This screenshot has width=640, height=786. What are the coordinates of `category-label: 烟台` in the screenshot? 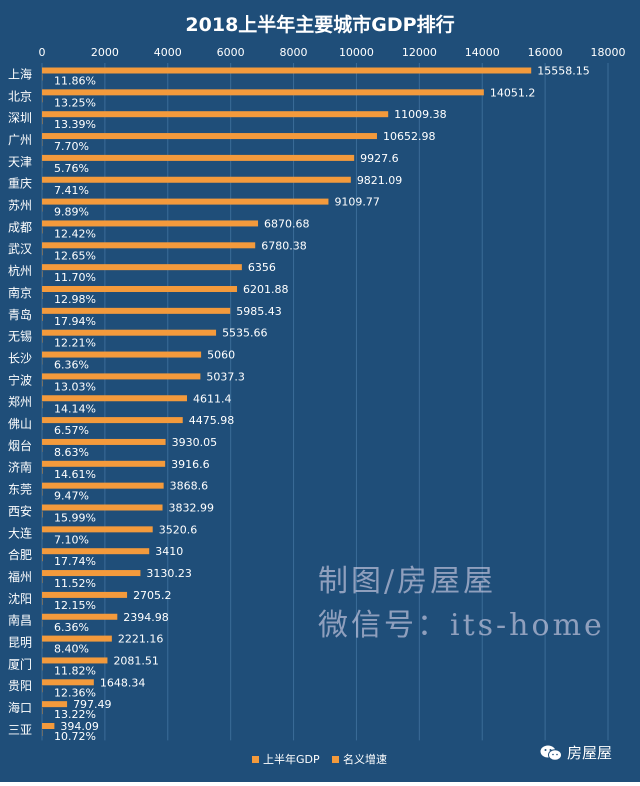 It's located at (20, 445).